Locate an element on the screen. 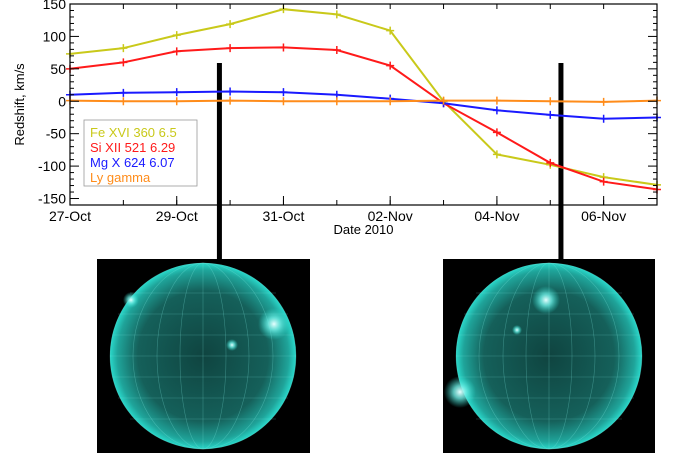 Image resolution: width=675 pixels, height=458 pixels. y-tick-label: 100 is located at coordinates (55, 36).